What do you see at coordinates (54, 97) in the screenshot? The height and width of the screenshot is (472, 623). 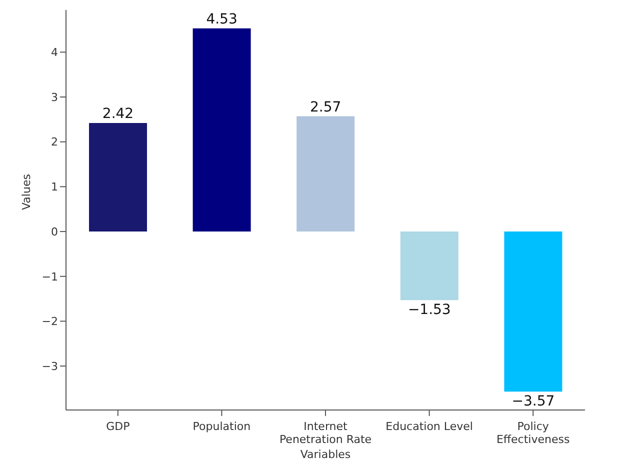 I see `y-tick-label: 3` at bounding box center [54, 97].